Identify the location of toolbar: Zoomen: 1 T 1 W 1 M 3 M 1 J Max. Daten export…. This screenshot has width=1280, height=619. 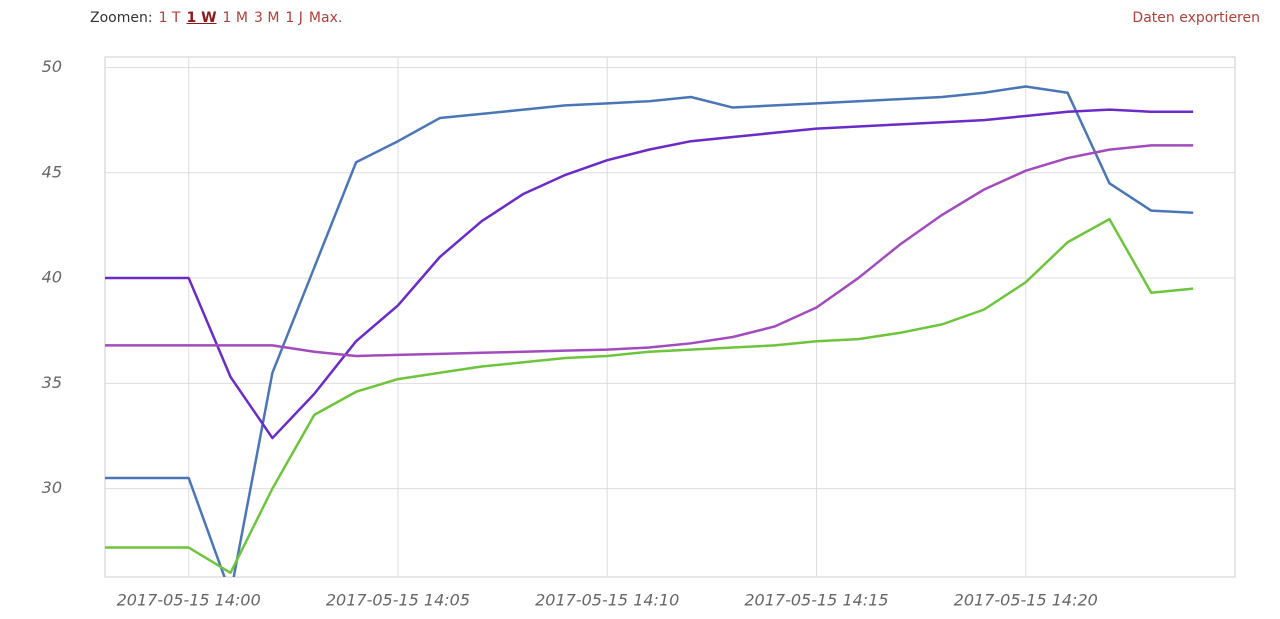
(675, 18).